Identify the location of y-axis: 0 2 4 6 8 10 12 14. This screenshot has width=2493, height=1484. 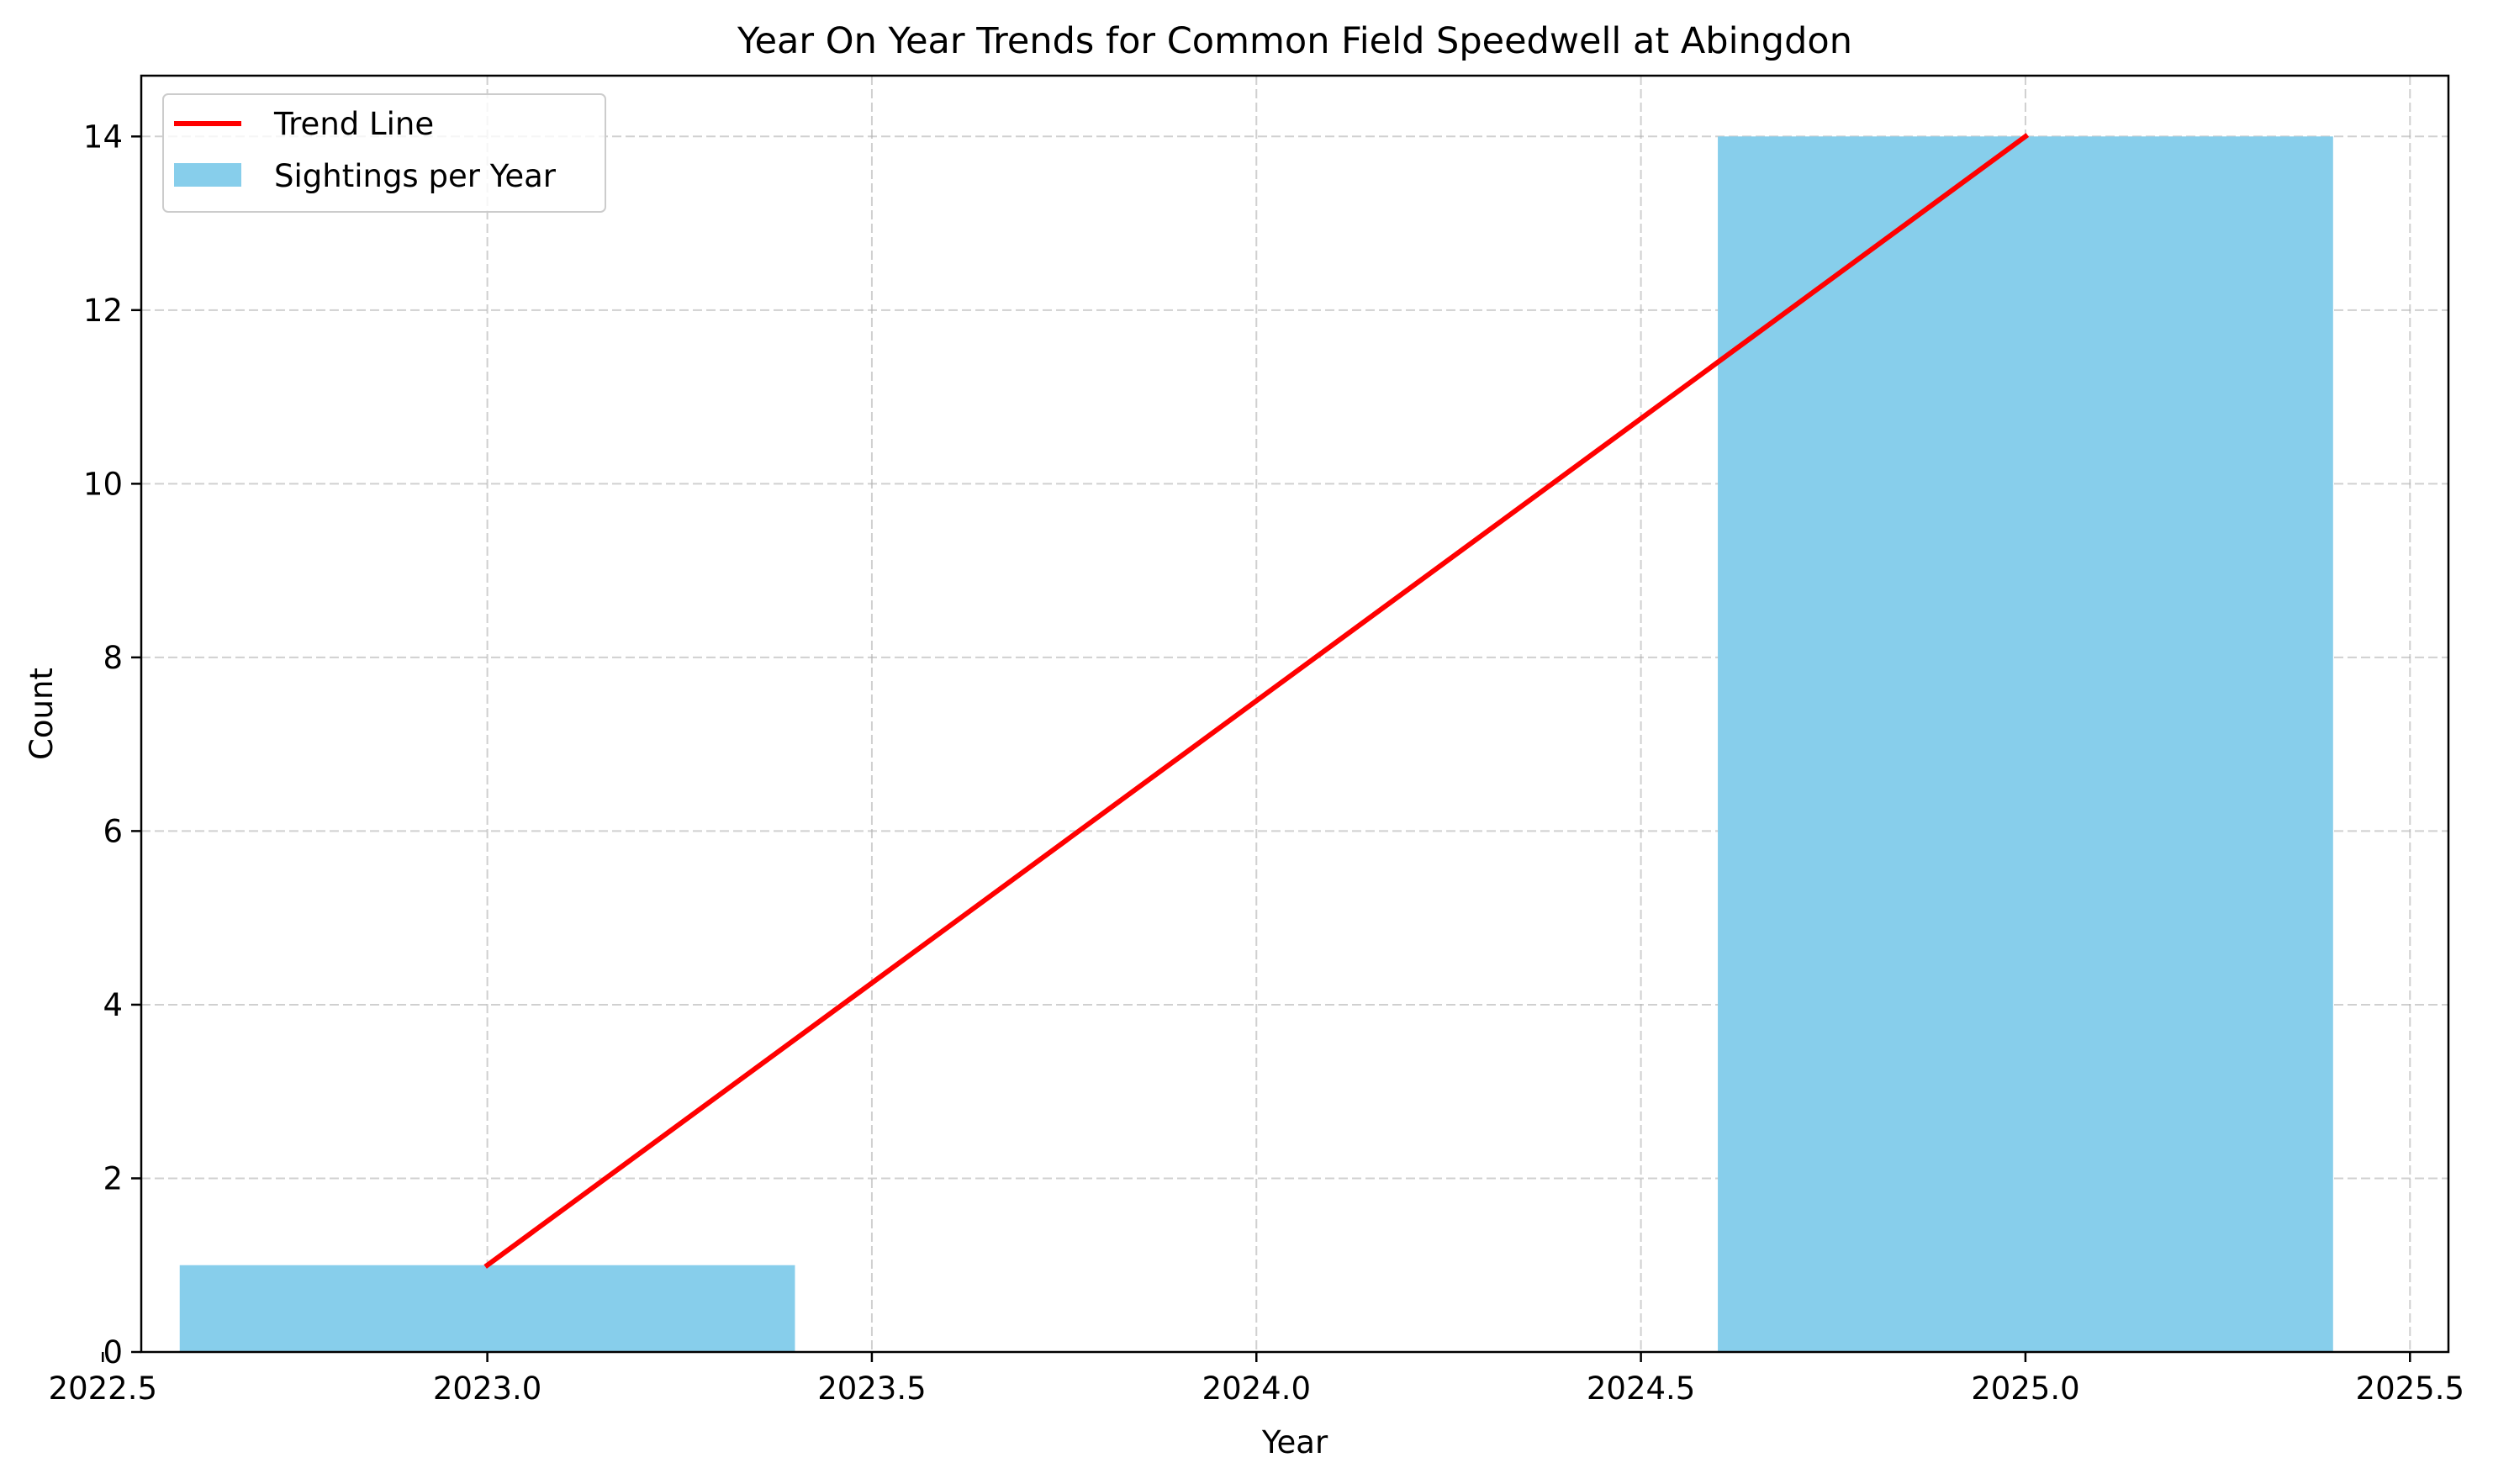
(112, 744).